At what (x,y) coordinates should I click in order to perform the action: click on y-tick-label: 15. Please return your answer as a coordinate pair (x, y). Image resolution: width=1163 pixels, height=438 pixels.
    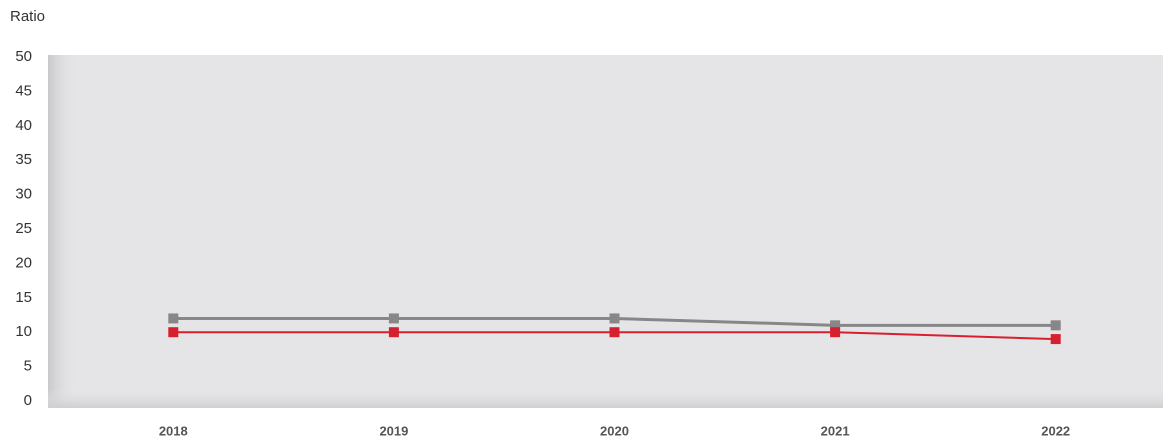
    Looking at the image, I should click on (23, 297).